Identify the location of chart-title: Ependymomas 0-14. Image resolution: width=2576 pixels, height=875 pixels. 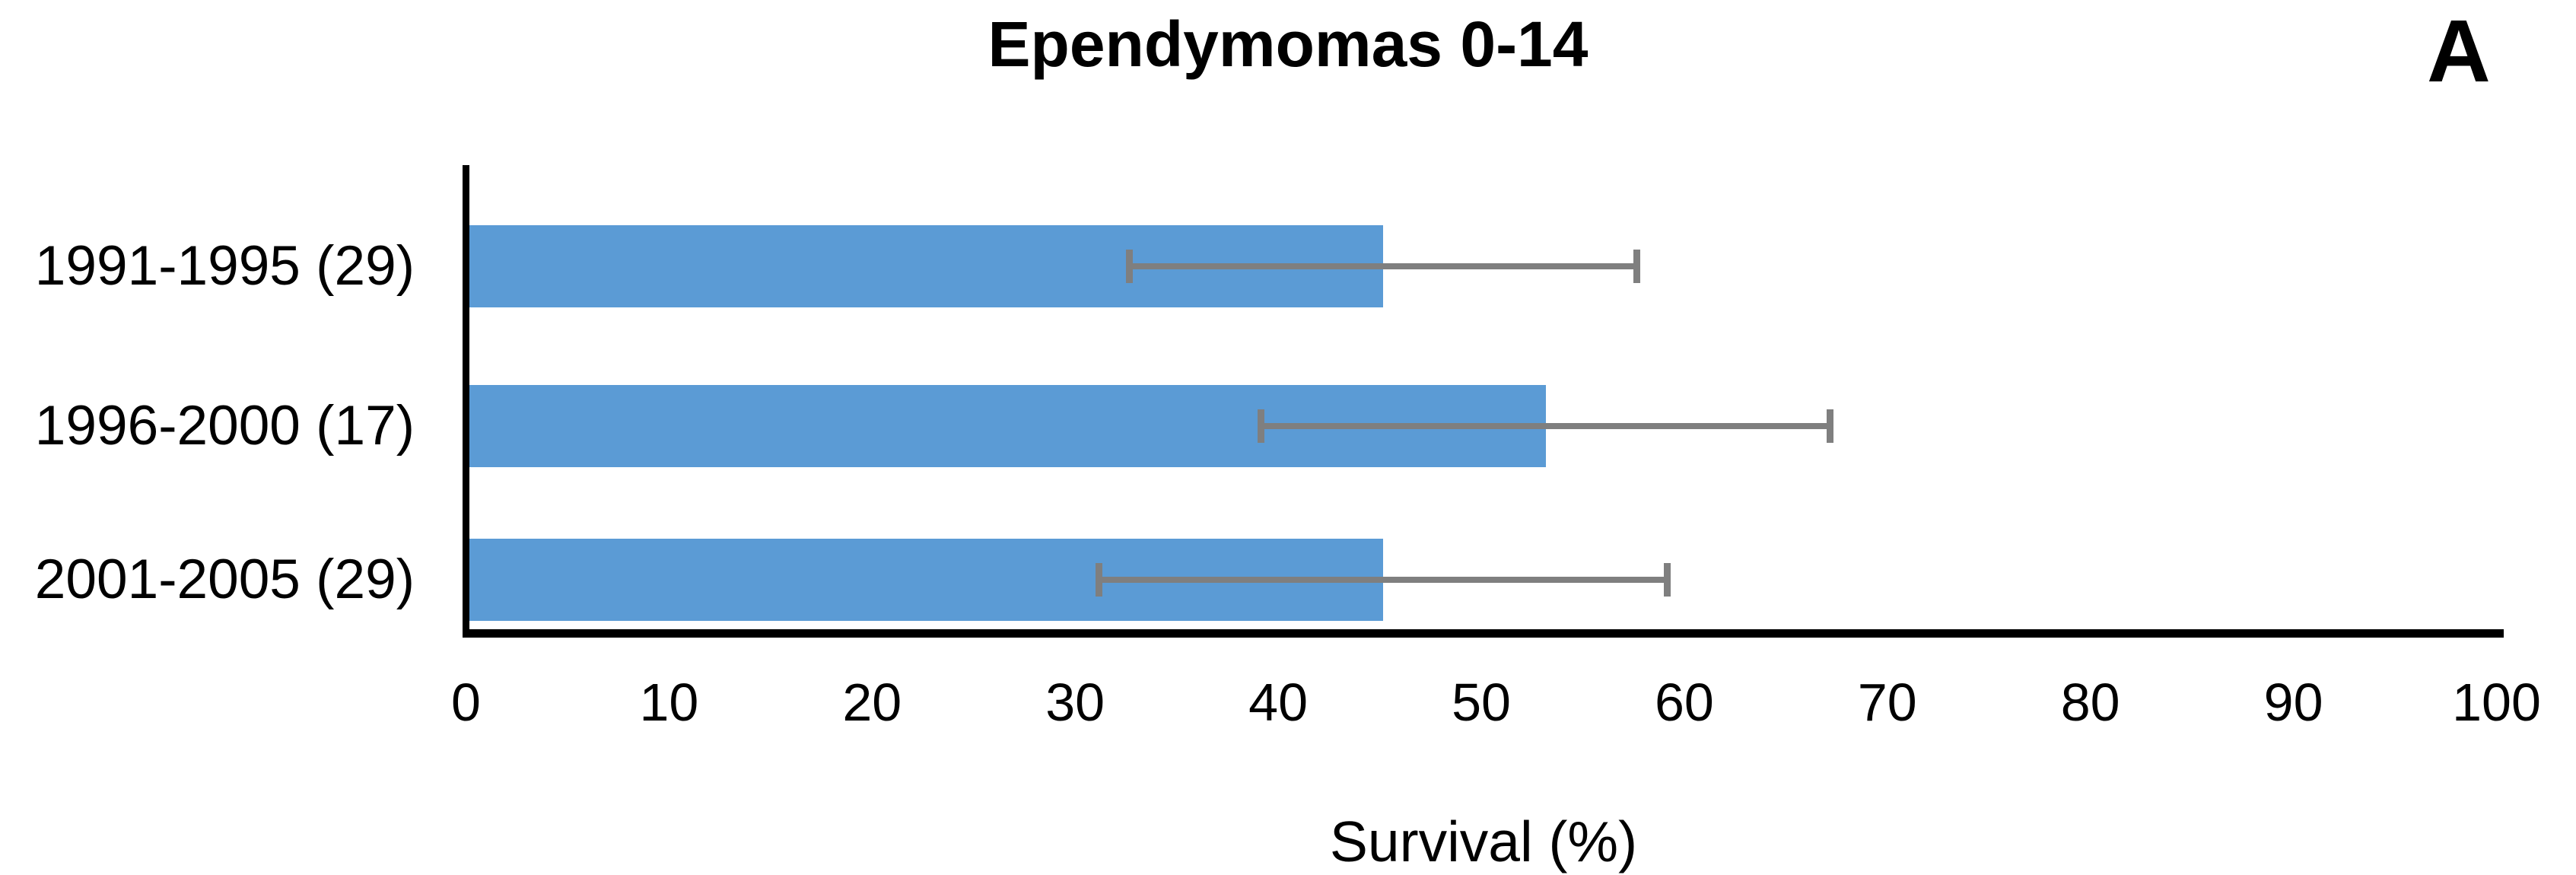
(1288, 44).